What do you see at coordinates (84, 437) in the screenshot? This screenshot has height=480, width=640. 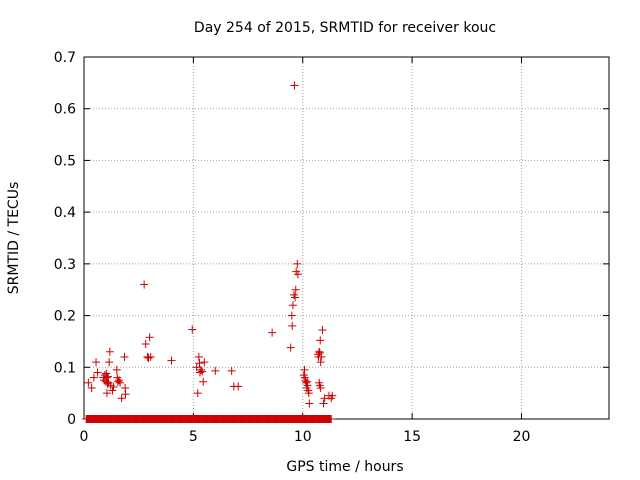 I see `x-tick-label: 0` at bounding box center [84, 437].